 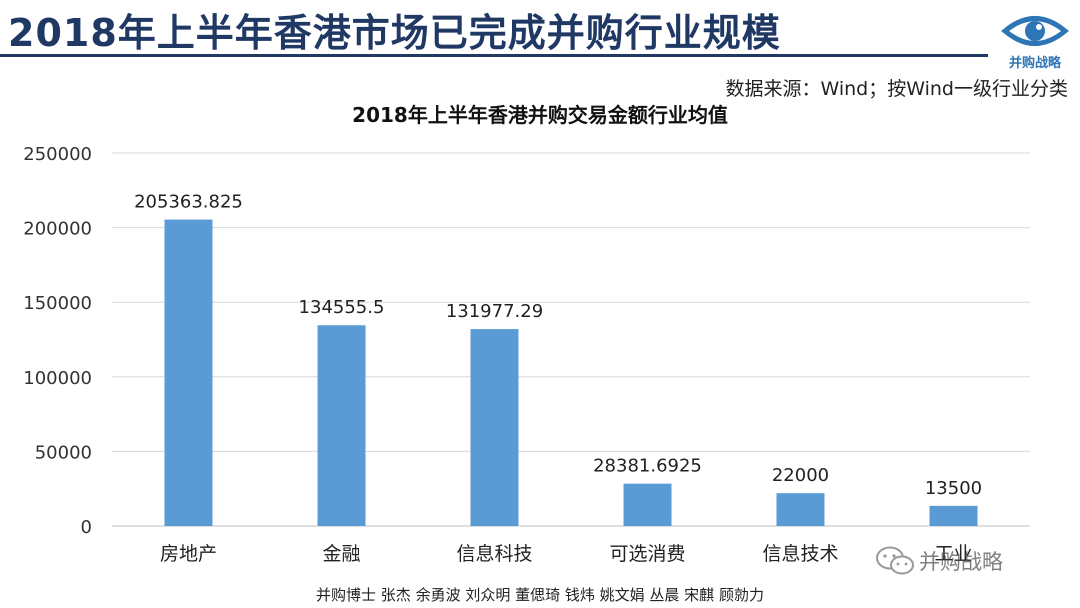 I want to click on y-tick-label: 50000, so click(x=63, y=452).